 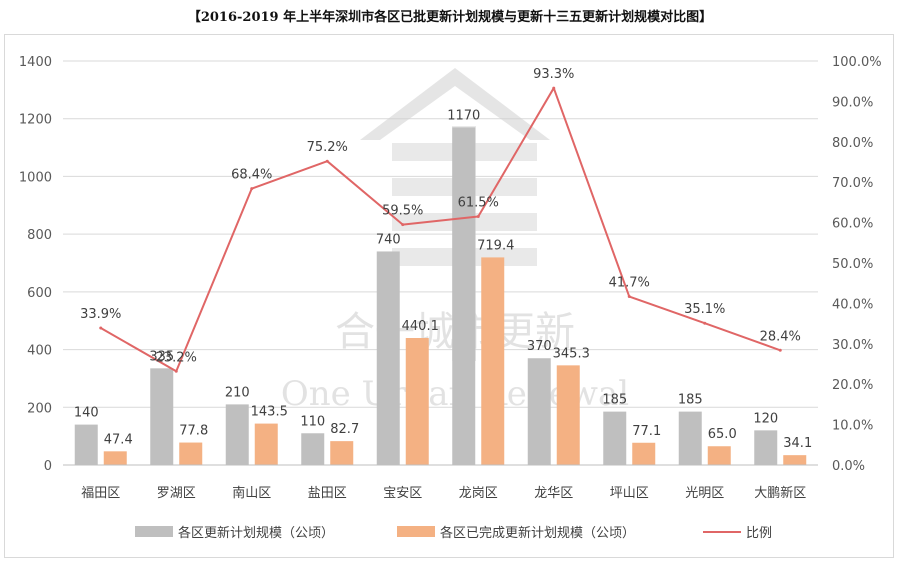 What do you see at coordinates (857, 62) in the screenshot?
I see `y-right-tick-label: 100.0%` at bounding box center [857, 62].